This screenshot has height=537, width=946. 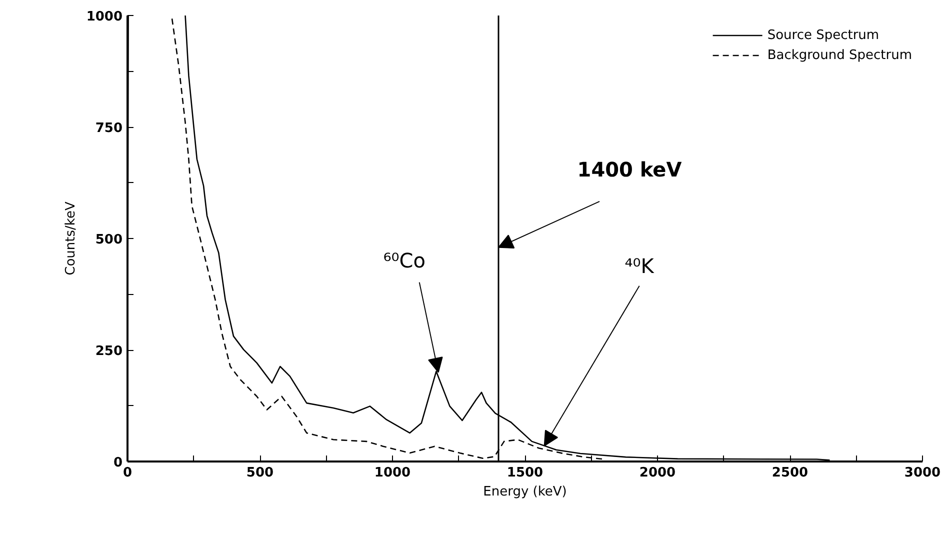 I want to click on x-tick-label: 2000, so click(x=657, y=473).